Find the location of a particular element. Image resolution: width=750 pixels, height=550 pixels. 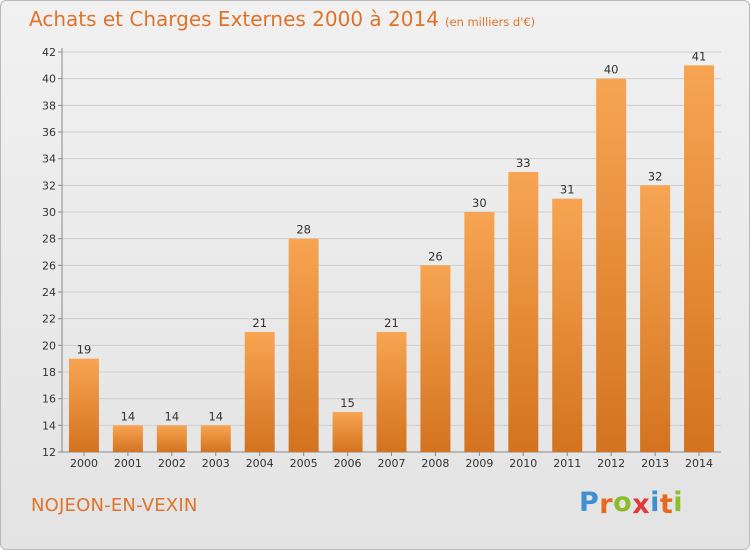

bar-2005 is located at coordinates (303, 345).